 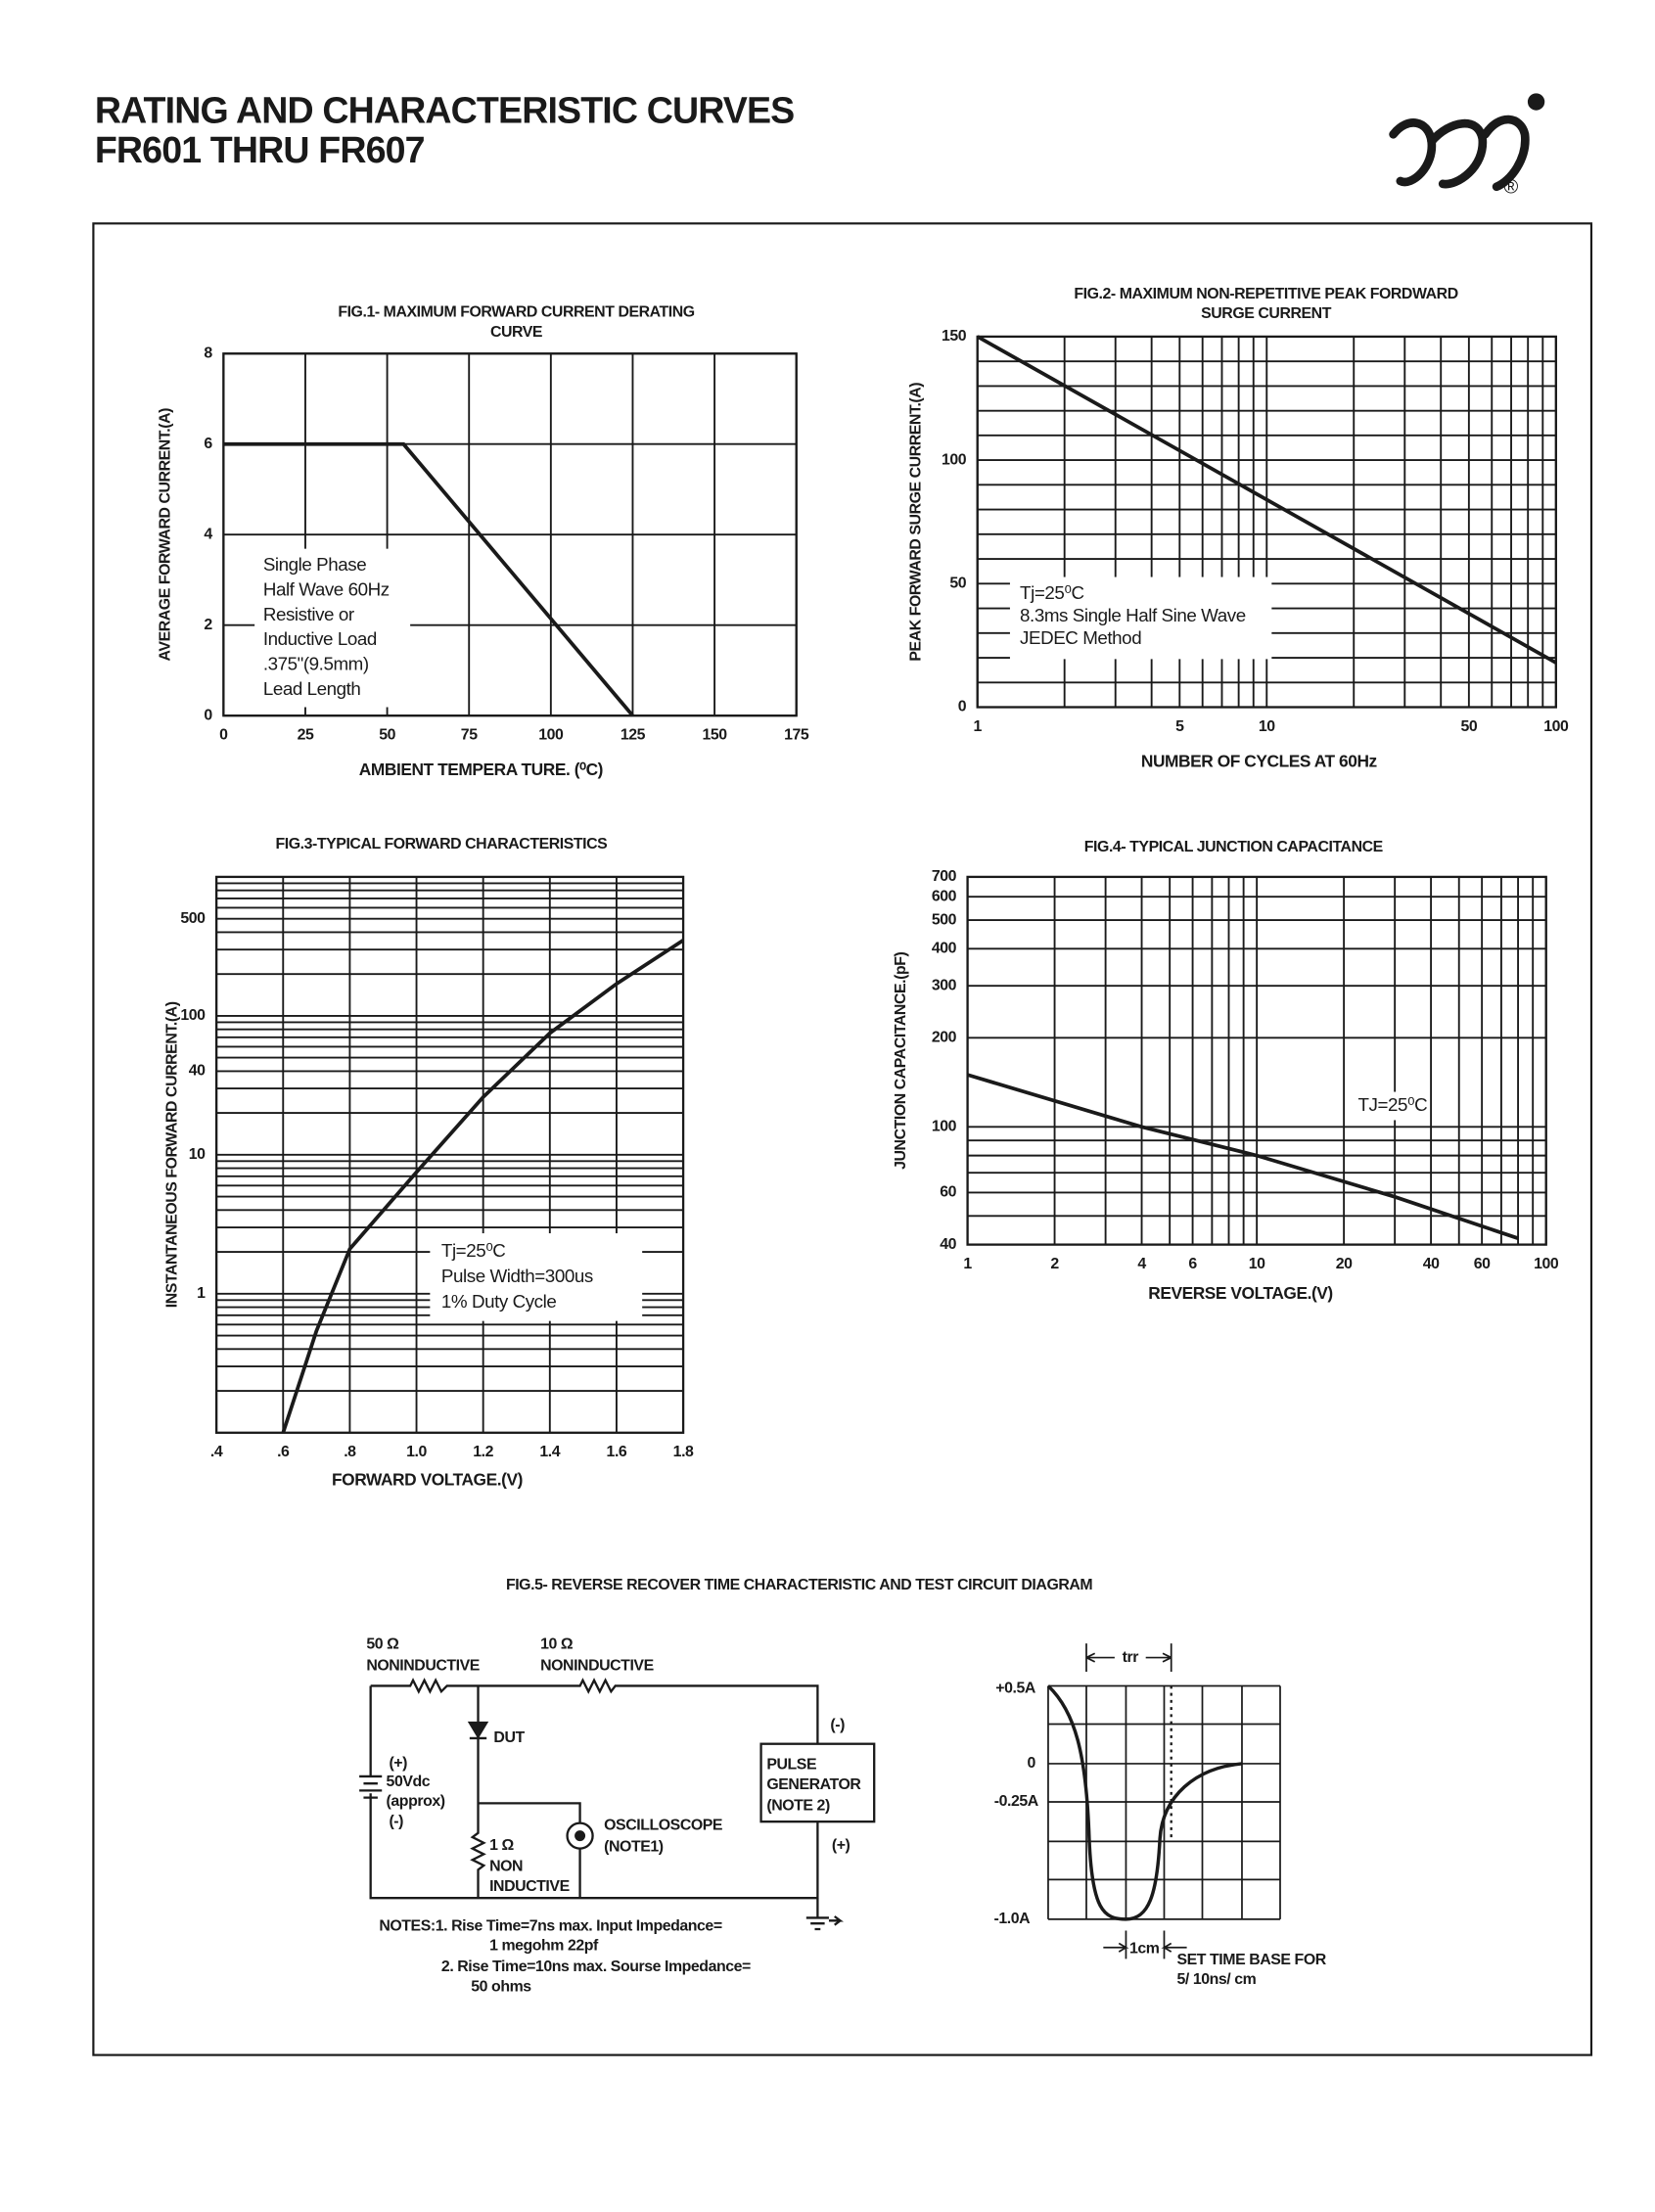 I want to click on chart-title: CURVE, so click(x=516, y=332).